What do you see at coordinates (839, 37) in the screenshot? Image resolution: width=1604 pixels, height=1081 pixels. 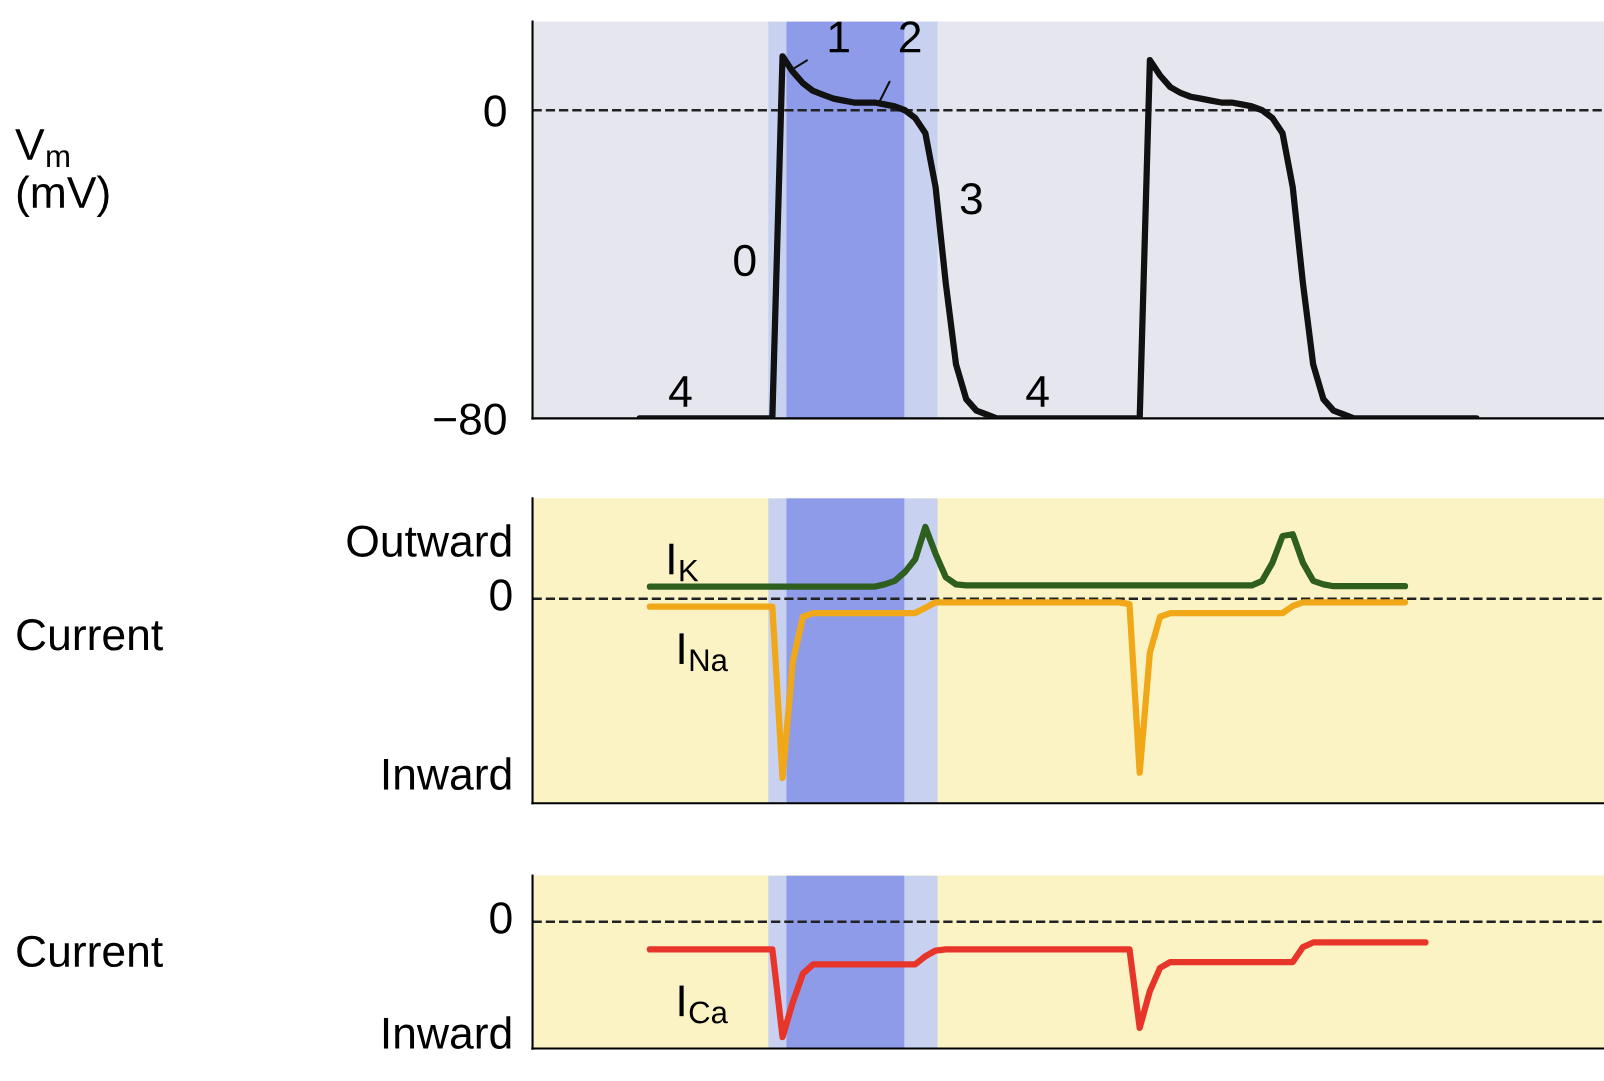 I see `annotation: 1` at bounding box center [839, 37].